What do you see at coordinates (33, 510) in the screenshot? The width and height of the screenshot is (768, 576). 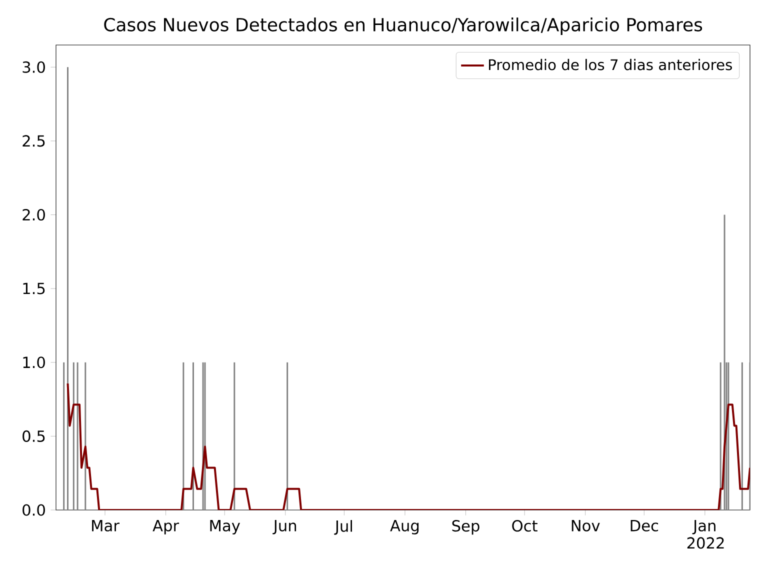 I see `y-tick-label: 0.0` at bounding box center [33, 510].